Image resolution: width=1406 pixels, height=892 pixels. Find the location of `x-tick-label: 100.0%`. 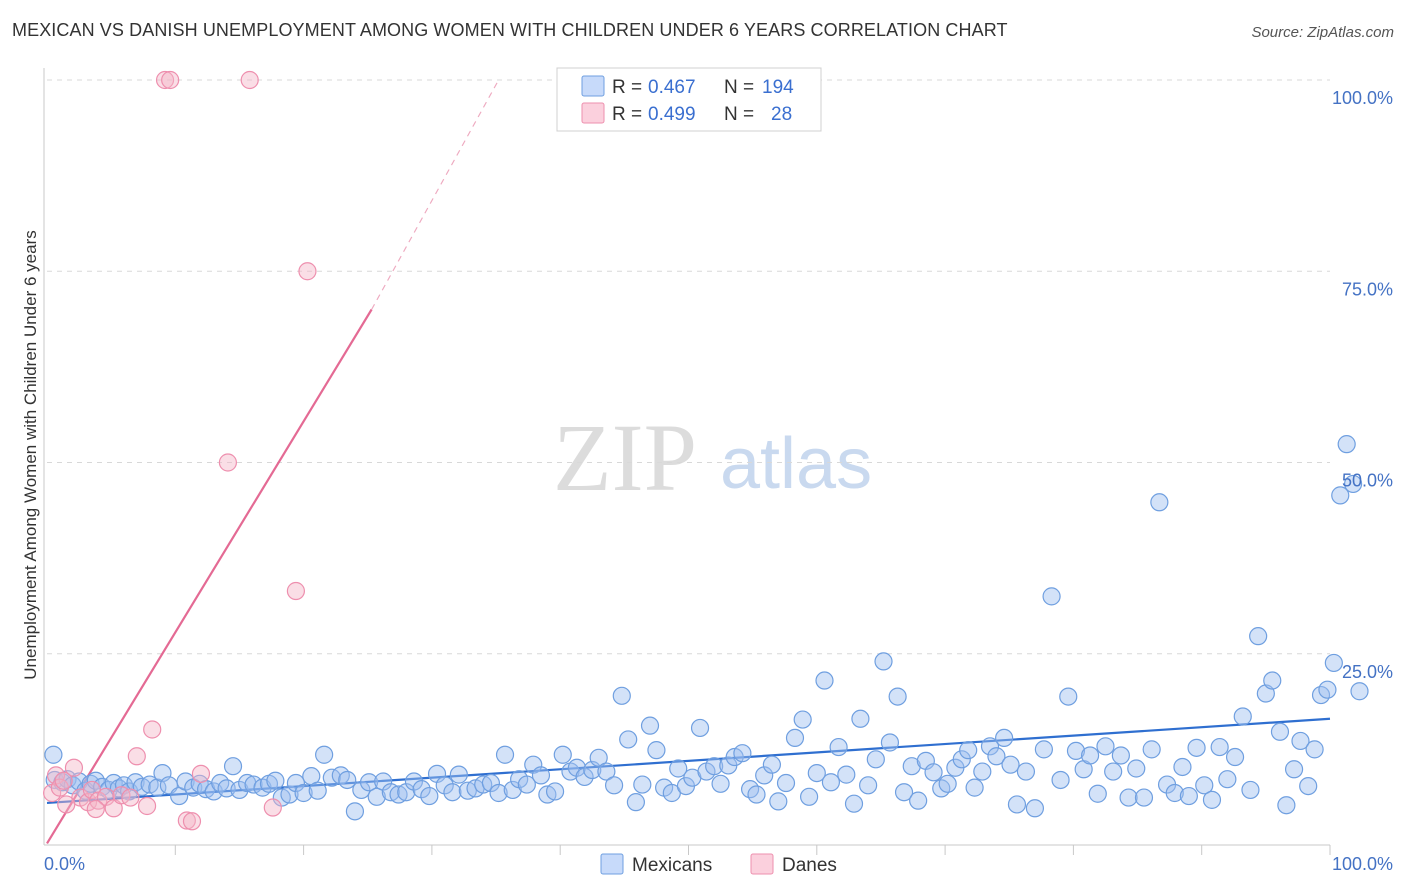

x-tick-label: 100.0% is located at coordinates (1362, 864).